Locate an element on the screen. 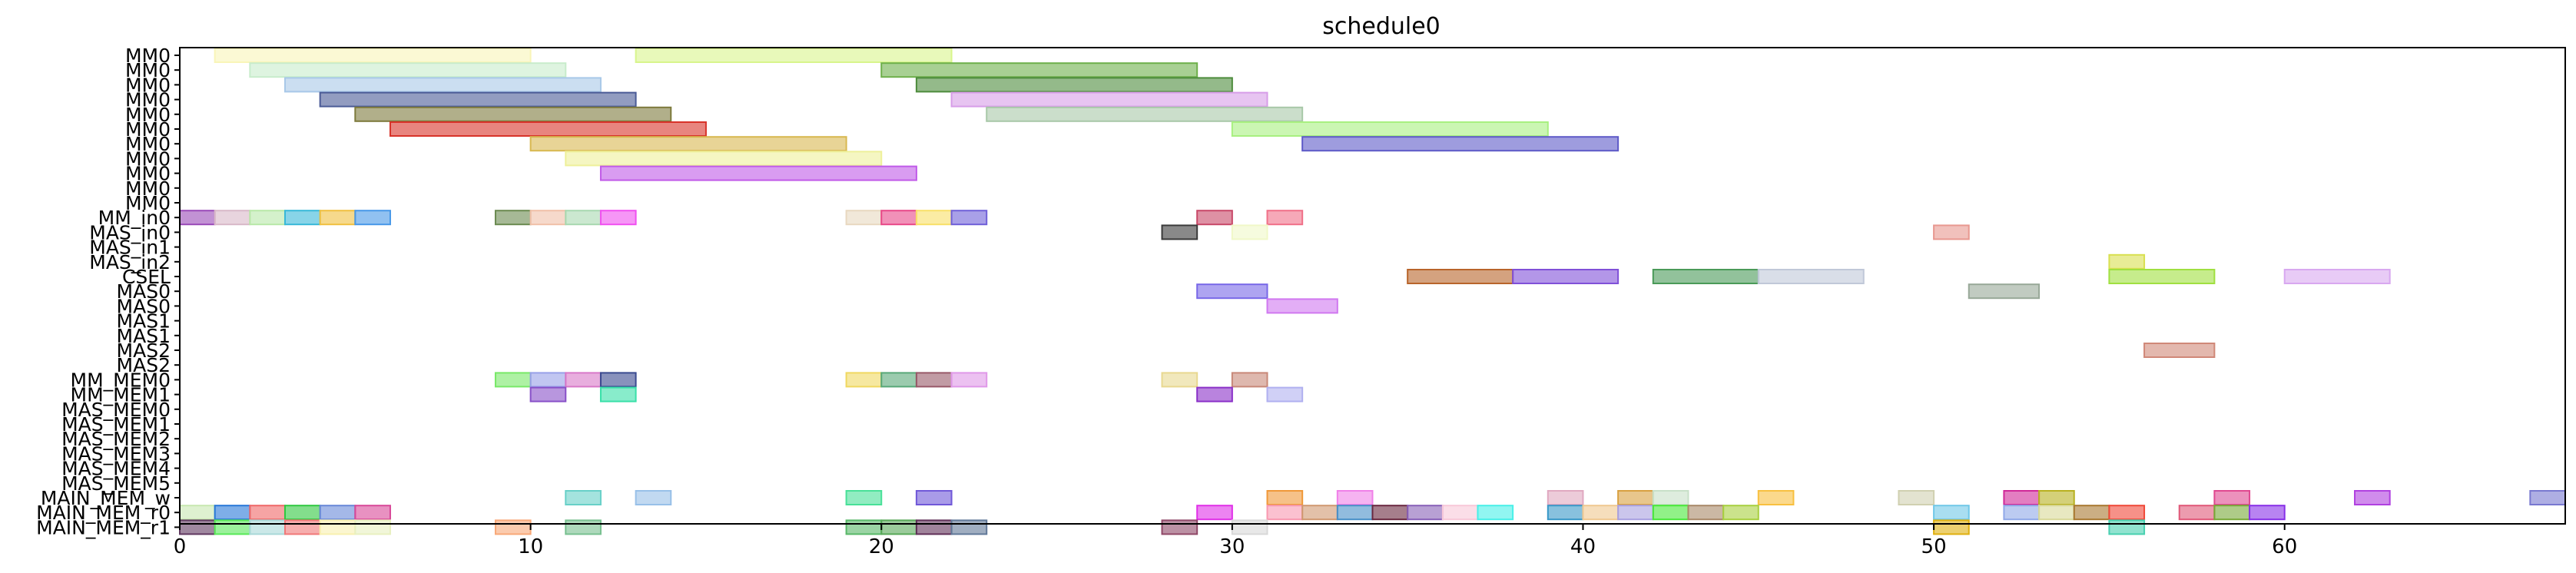 The width and height of the screenshot is (2576, 573). y-tick-label: MAS_MEM1 is located at coordinates (116, 424).